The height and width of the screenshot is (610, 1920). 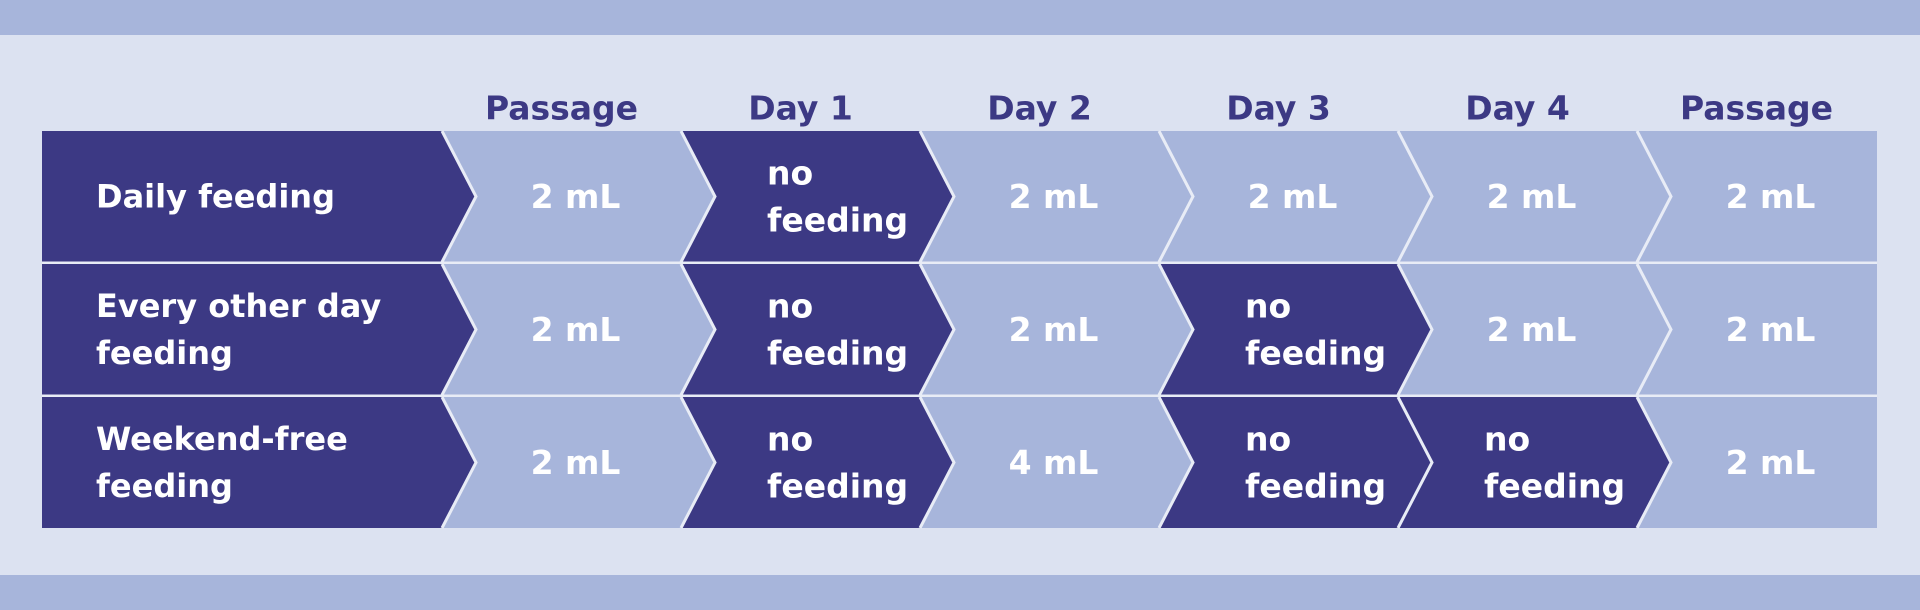 I want to click on feed-volume-line: 4 mL, so click(x=1054, y=462).